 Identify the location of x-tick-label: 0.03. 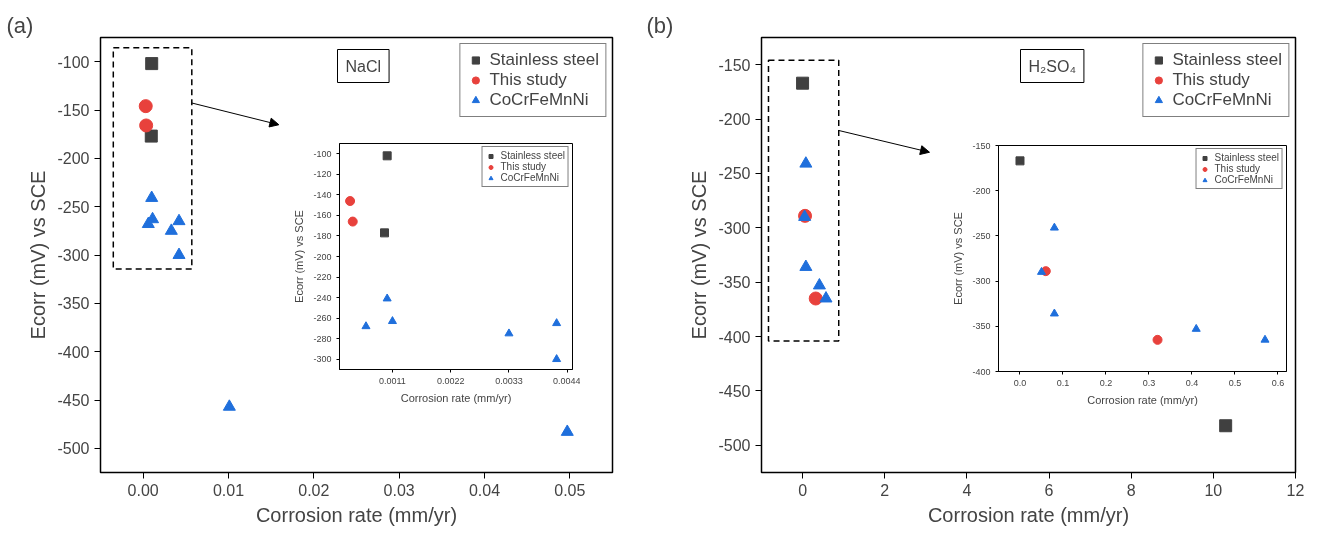
(399, 490).